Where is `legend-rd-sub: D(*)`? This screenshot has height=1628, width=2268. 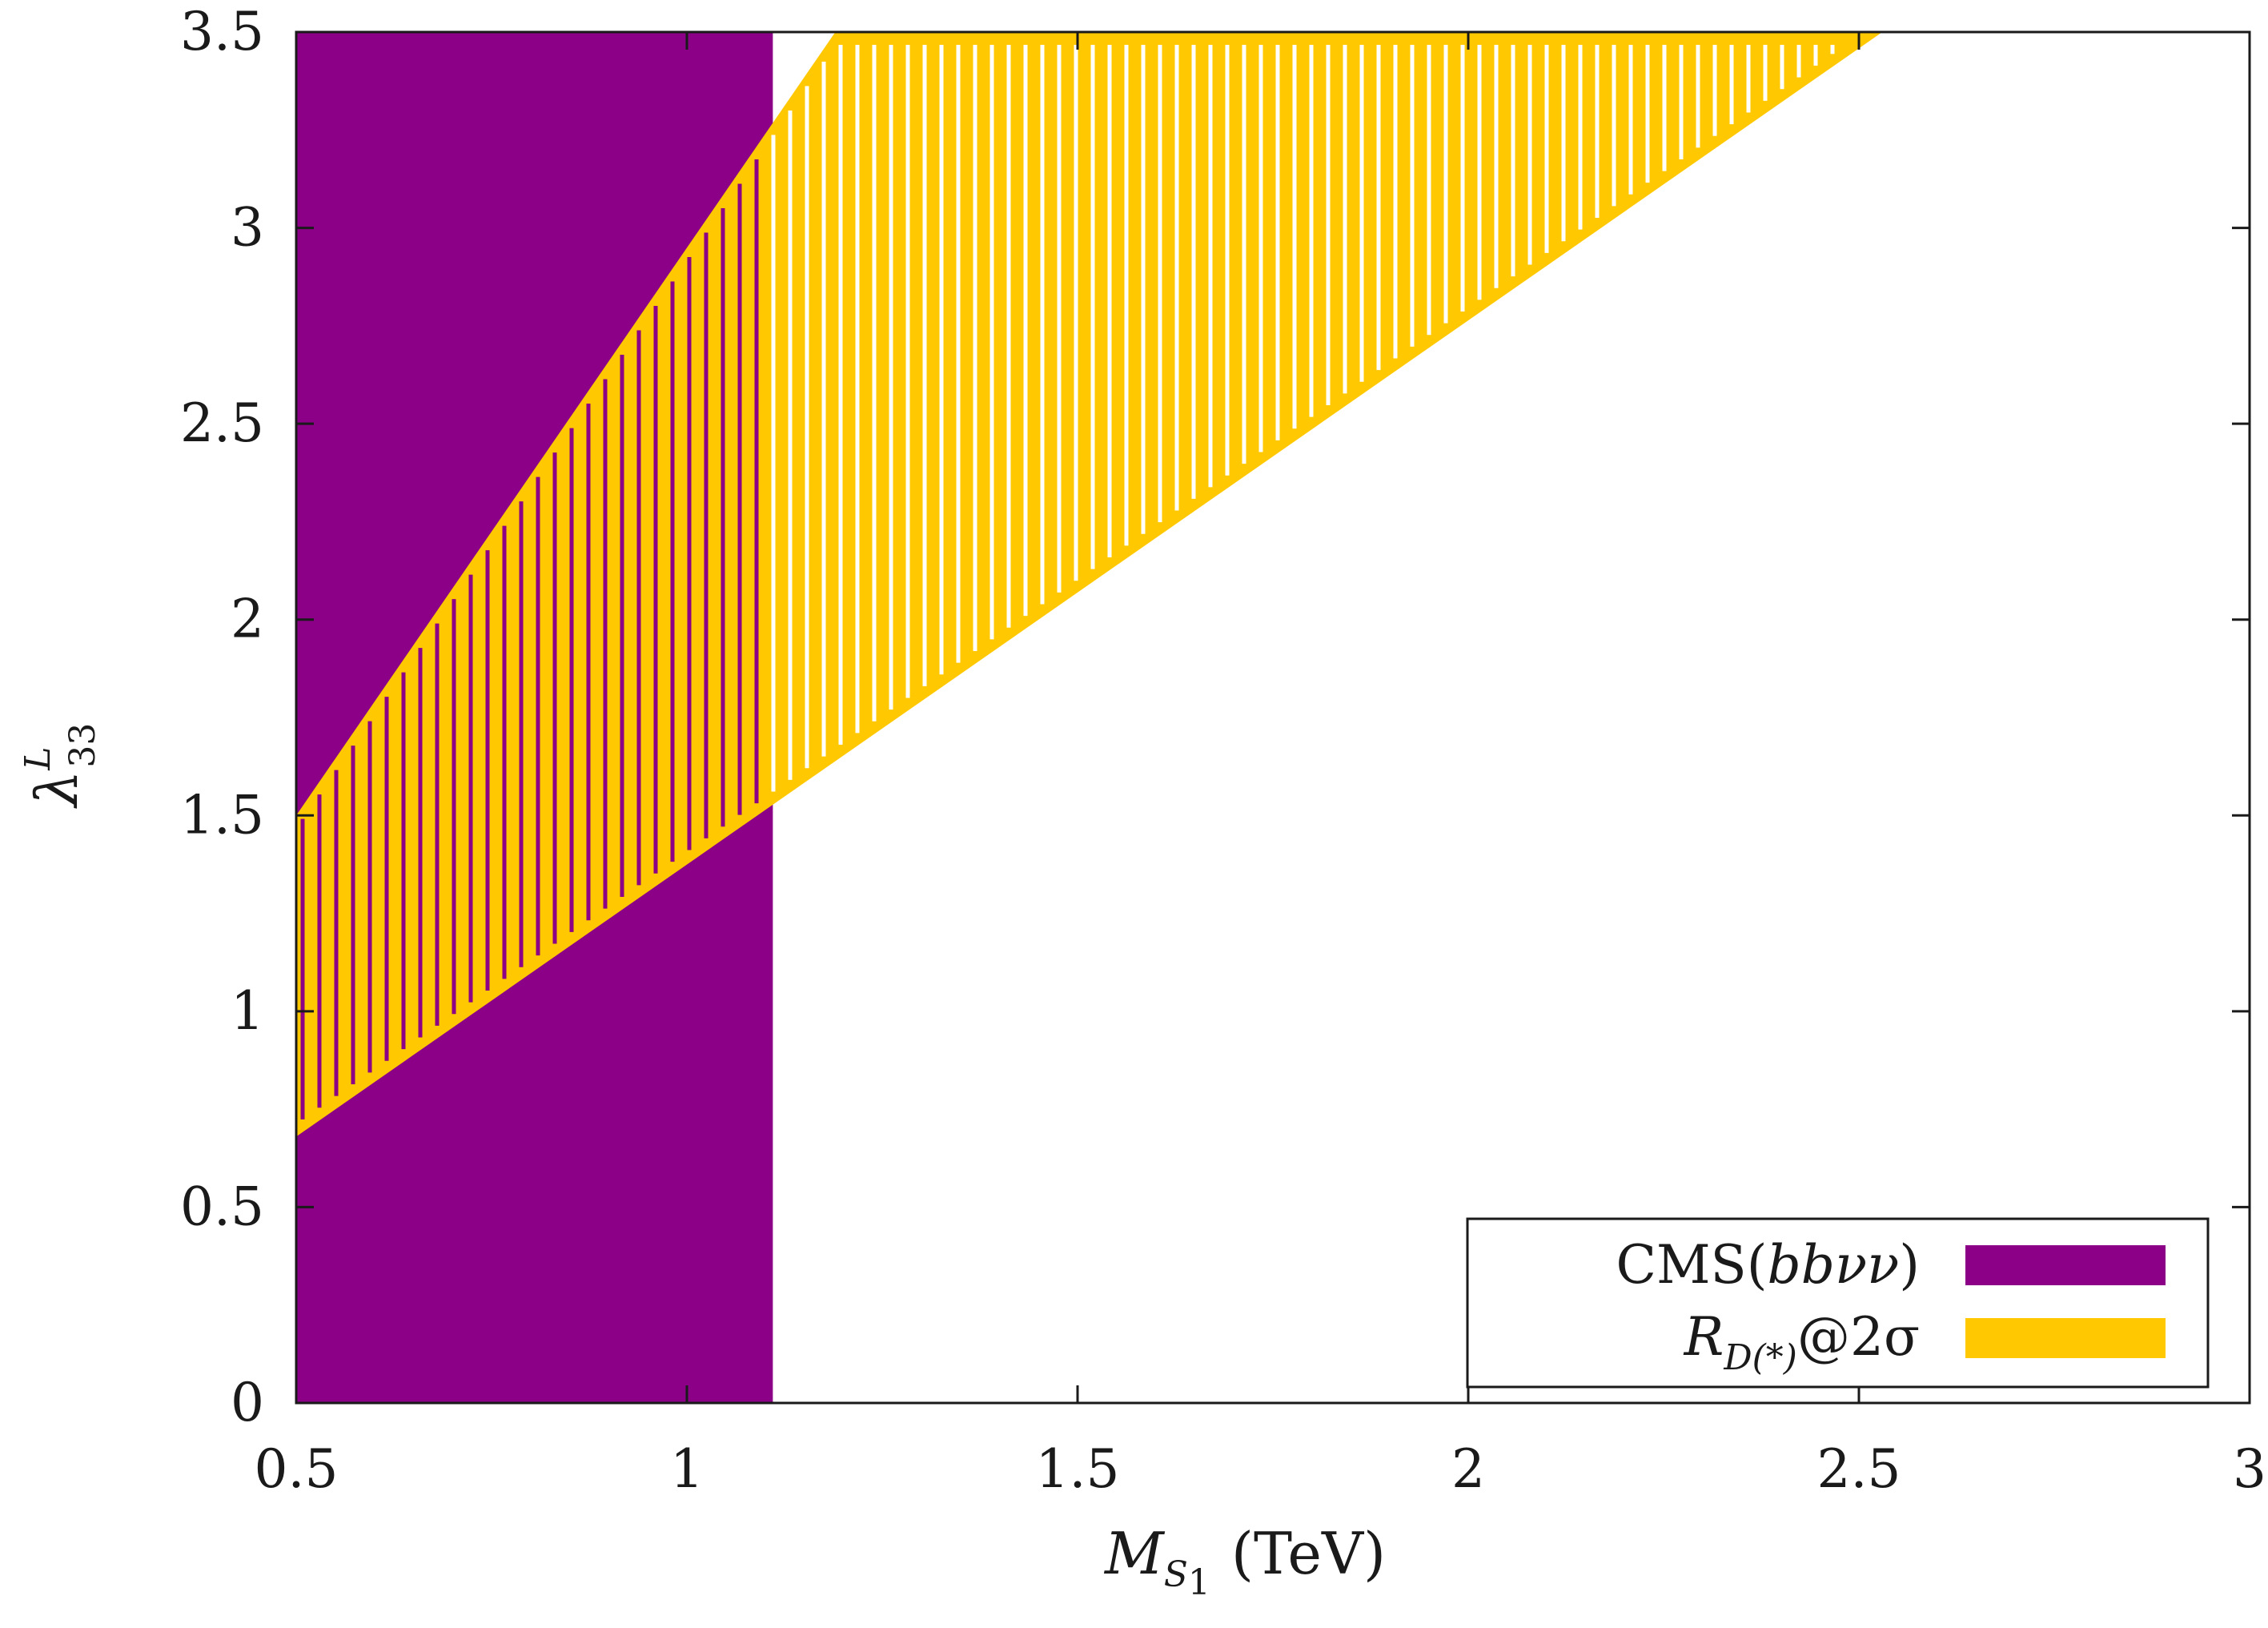 legend-rd-sub: D(*) is located at coordinates (1760, 1357).